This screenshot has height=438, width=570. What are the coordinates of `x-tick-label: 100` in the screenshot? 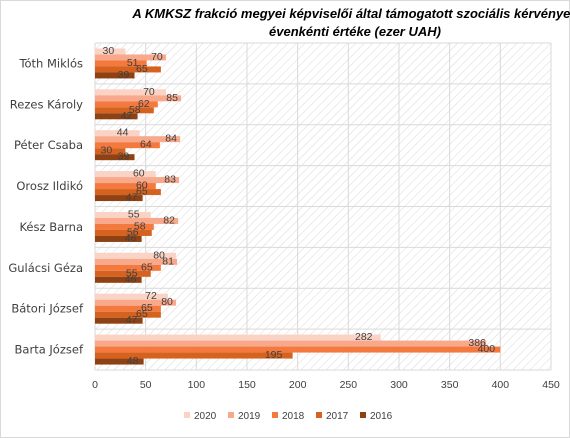 It's located at (197, 385).